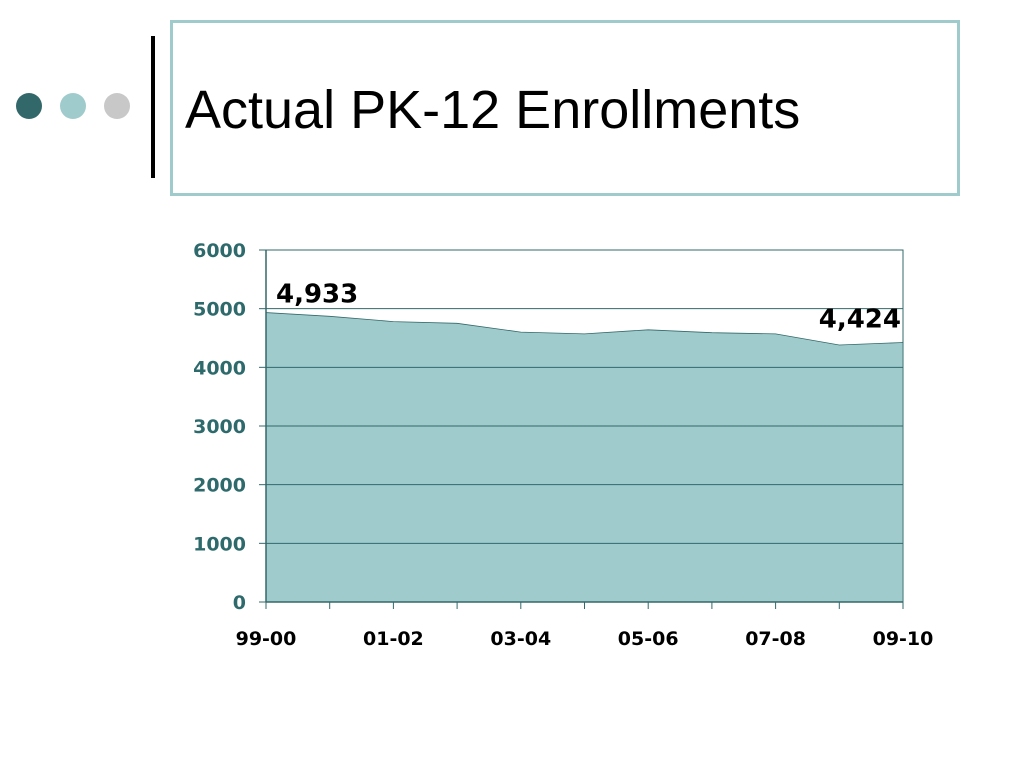 This screenshot has height=768, width=1024. I want to click on x-tick-label: 09-10, so click(903, 639).